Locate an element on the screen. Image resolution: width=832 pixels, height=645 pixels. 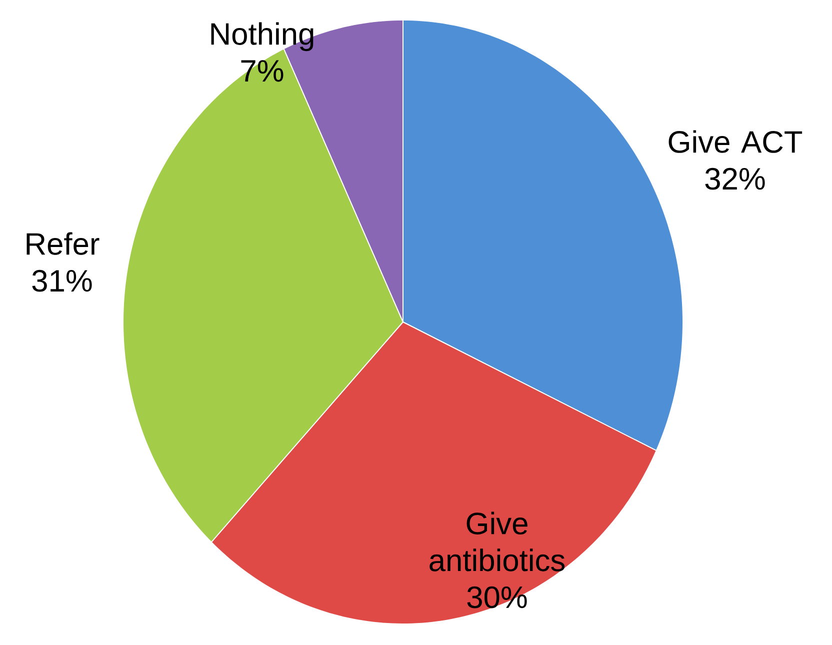
slice-label: Give antibiotics is located at coordinates (497, 542).